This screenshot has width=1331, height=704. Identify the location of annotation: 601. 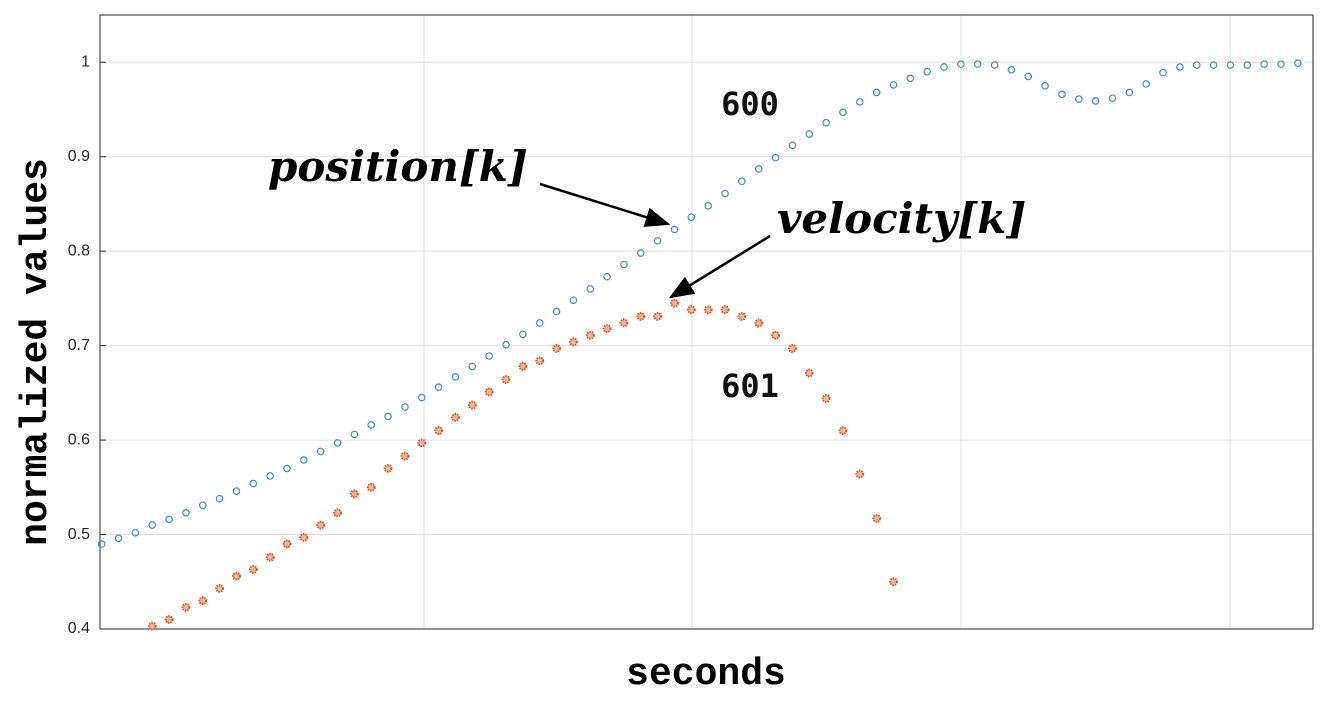
(750, 386).